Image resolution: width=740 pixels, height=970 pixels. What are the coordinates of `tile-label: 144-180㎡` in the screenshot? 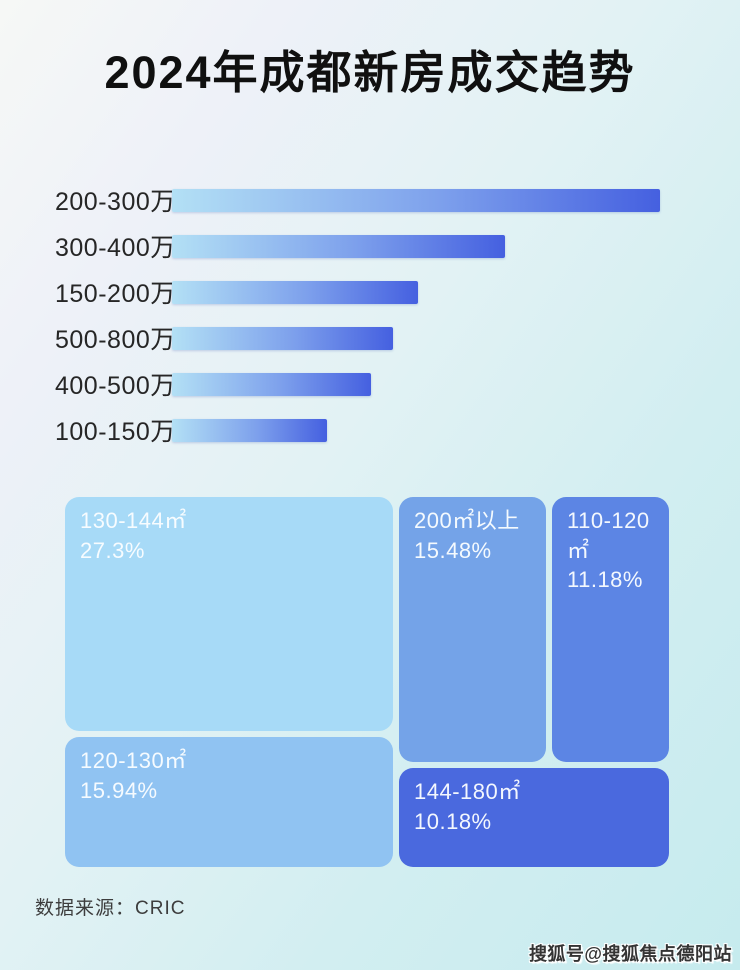 It's located at (467, 791).